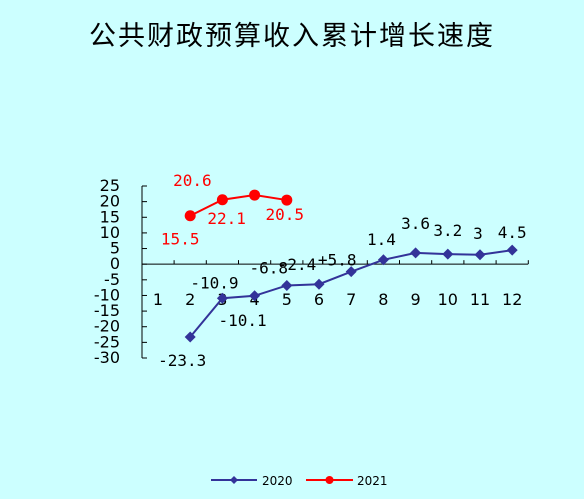  Describe the element at coordinates (292, 36) in the screenshot. I see `chart-title: 公共财政预算收入累计增长速度` at that location.